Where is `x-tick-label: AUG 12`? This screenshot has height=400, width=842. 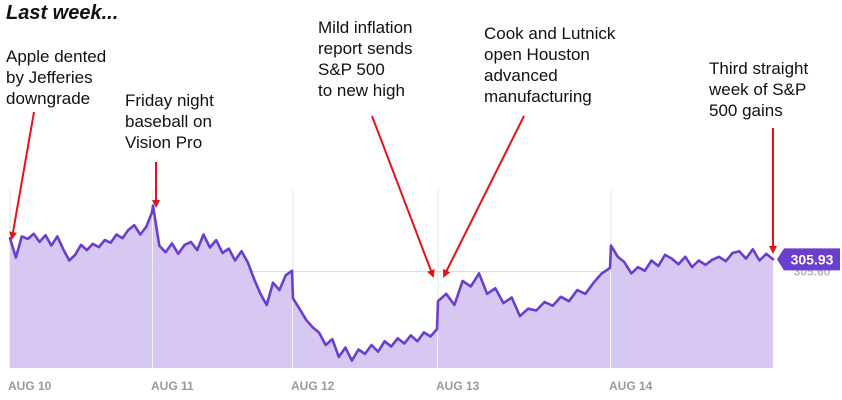 x-tick-label: AUG 12 is located at coordinates (313, 386).